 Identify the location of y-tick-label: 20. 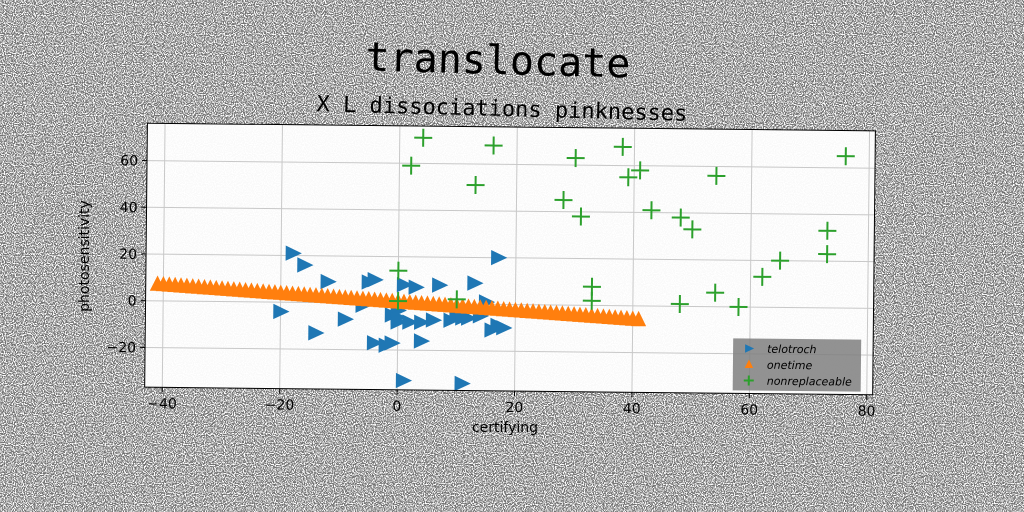
(128, 255).